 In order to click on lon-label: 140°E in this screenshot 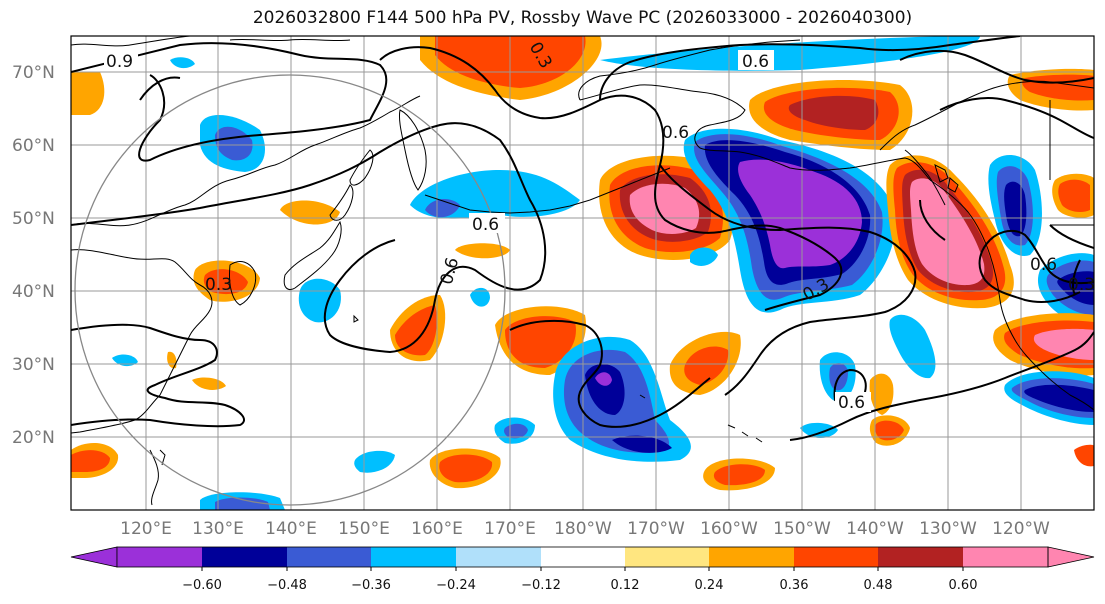, I will do `click(291, 529)`.